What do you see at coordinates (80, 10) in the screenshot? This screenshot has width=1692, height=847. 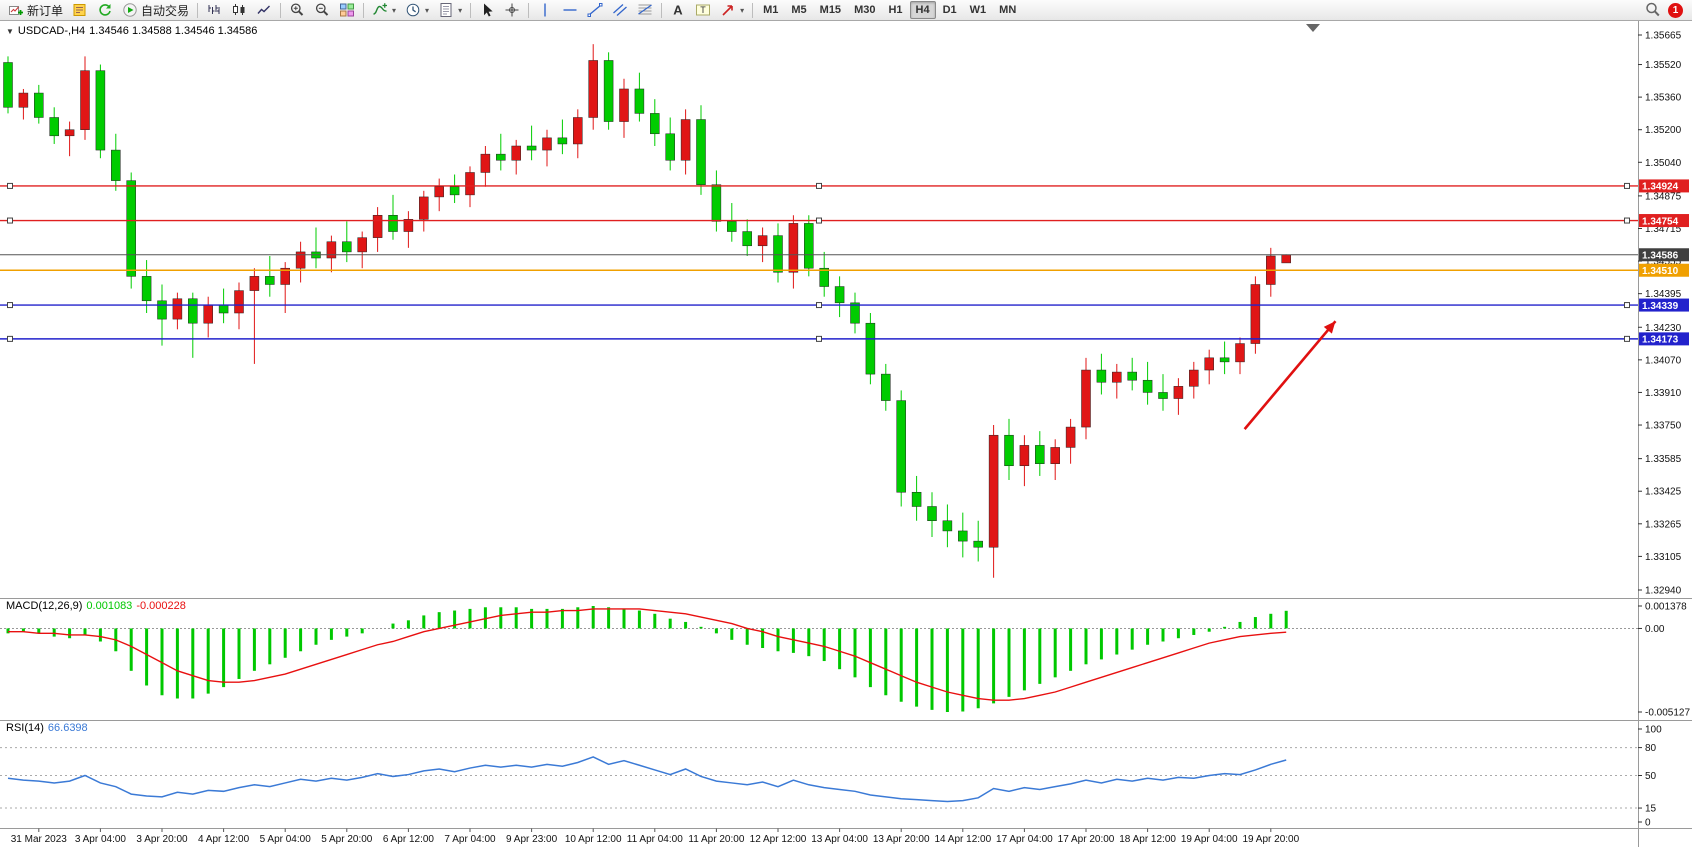 I see `metaeditor-button` at bounding box center [80, 10].